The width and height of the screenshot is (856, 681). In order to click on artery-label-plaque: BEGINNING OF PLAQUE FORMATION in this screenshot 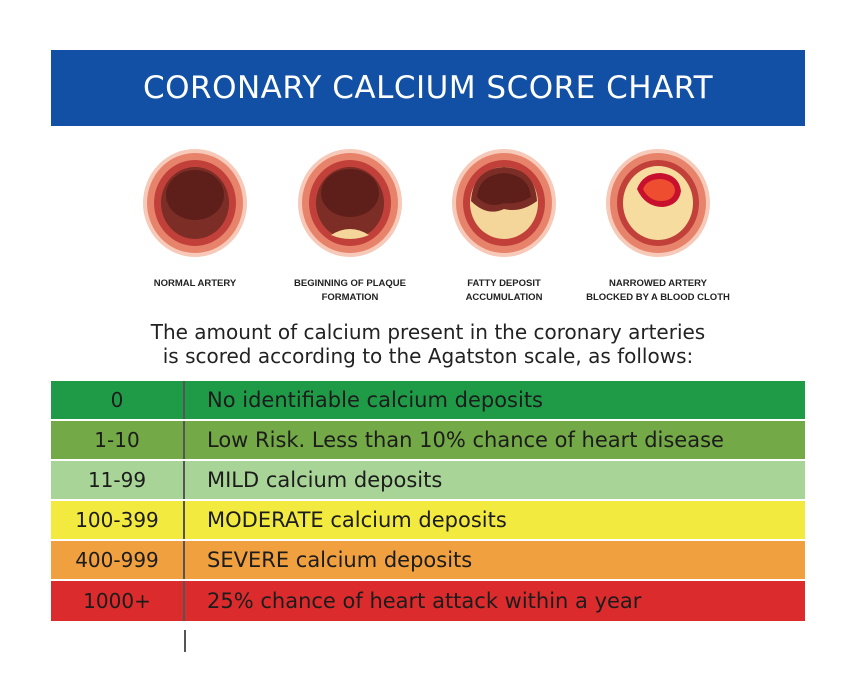, I will do `click(350, 290)`.